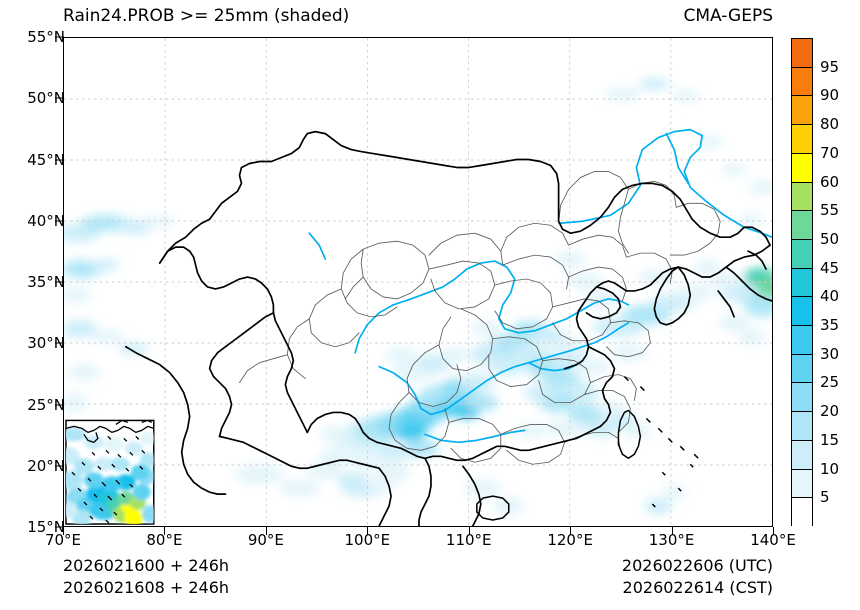  I want to click on colorbar-tick-label: 35, so click(830, 325).